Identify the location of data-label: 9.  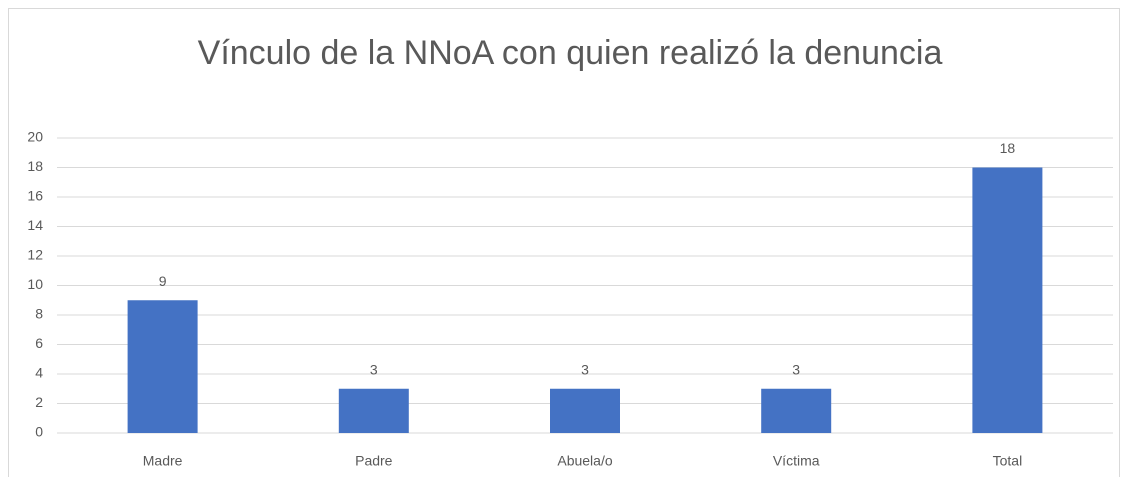
(163, 281).